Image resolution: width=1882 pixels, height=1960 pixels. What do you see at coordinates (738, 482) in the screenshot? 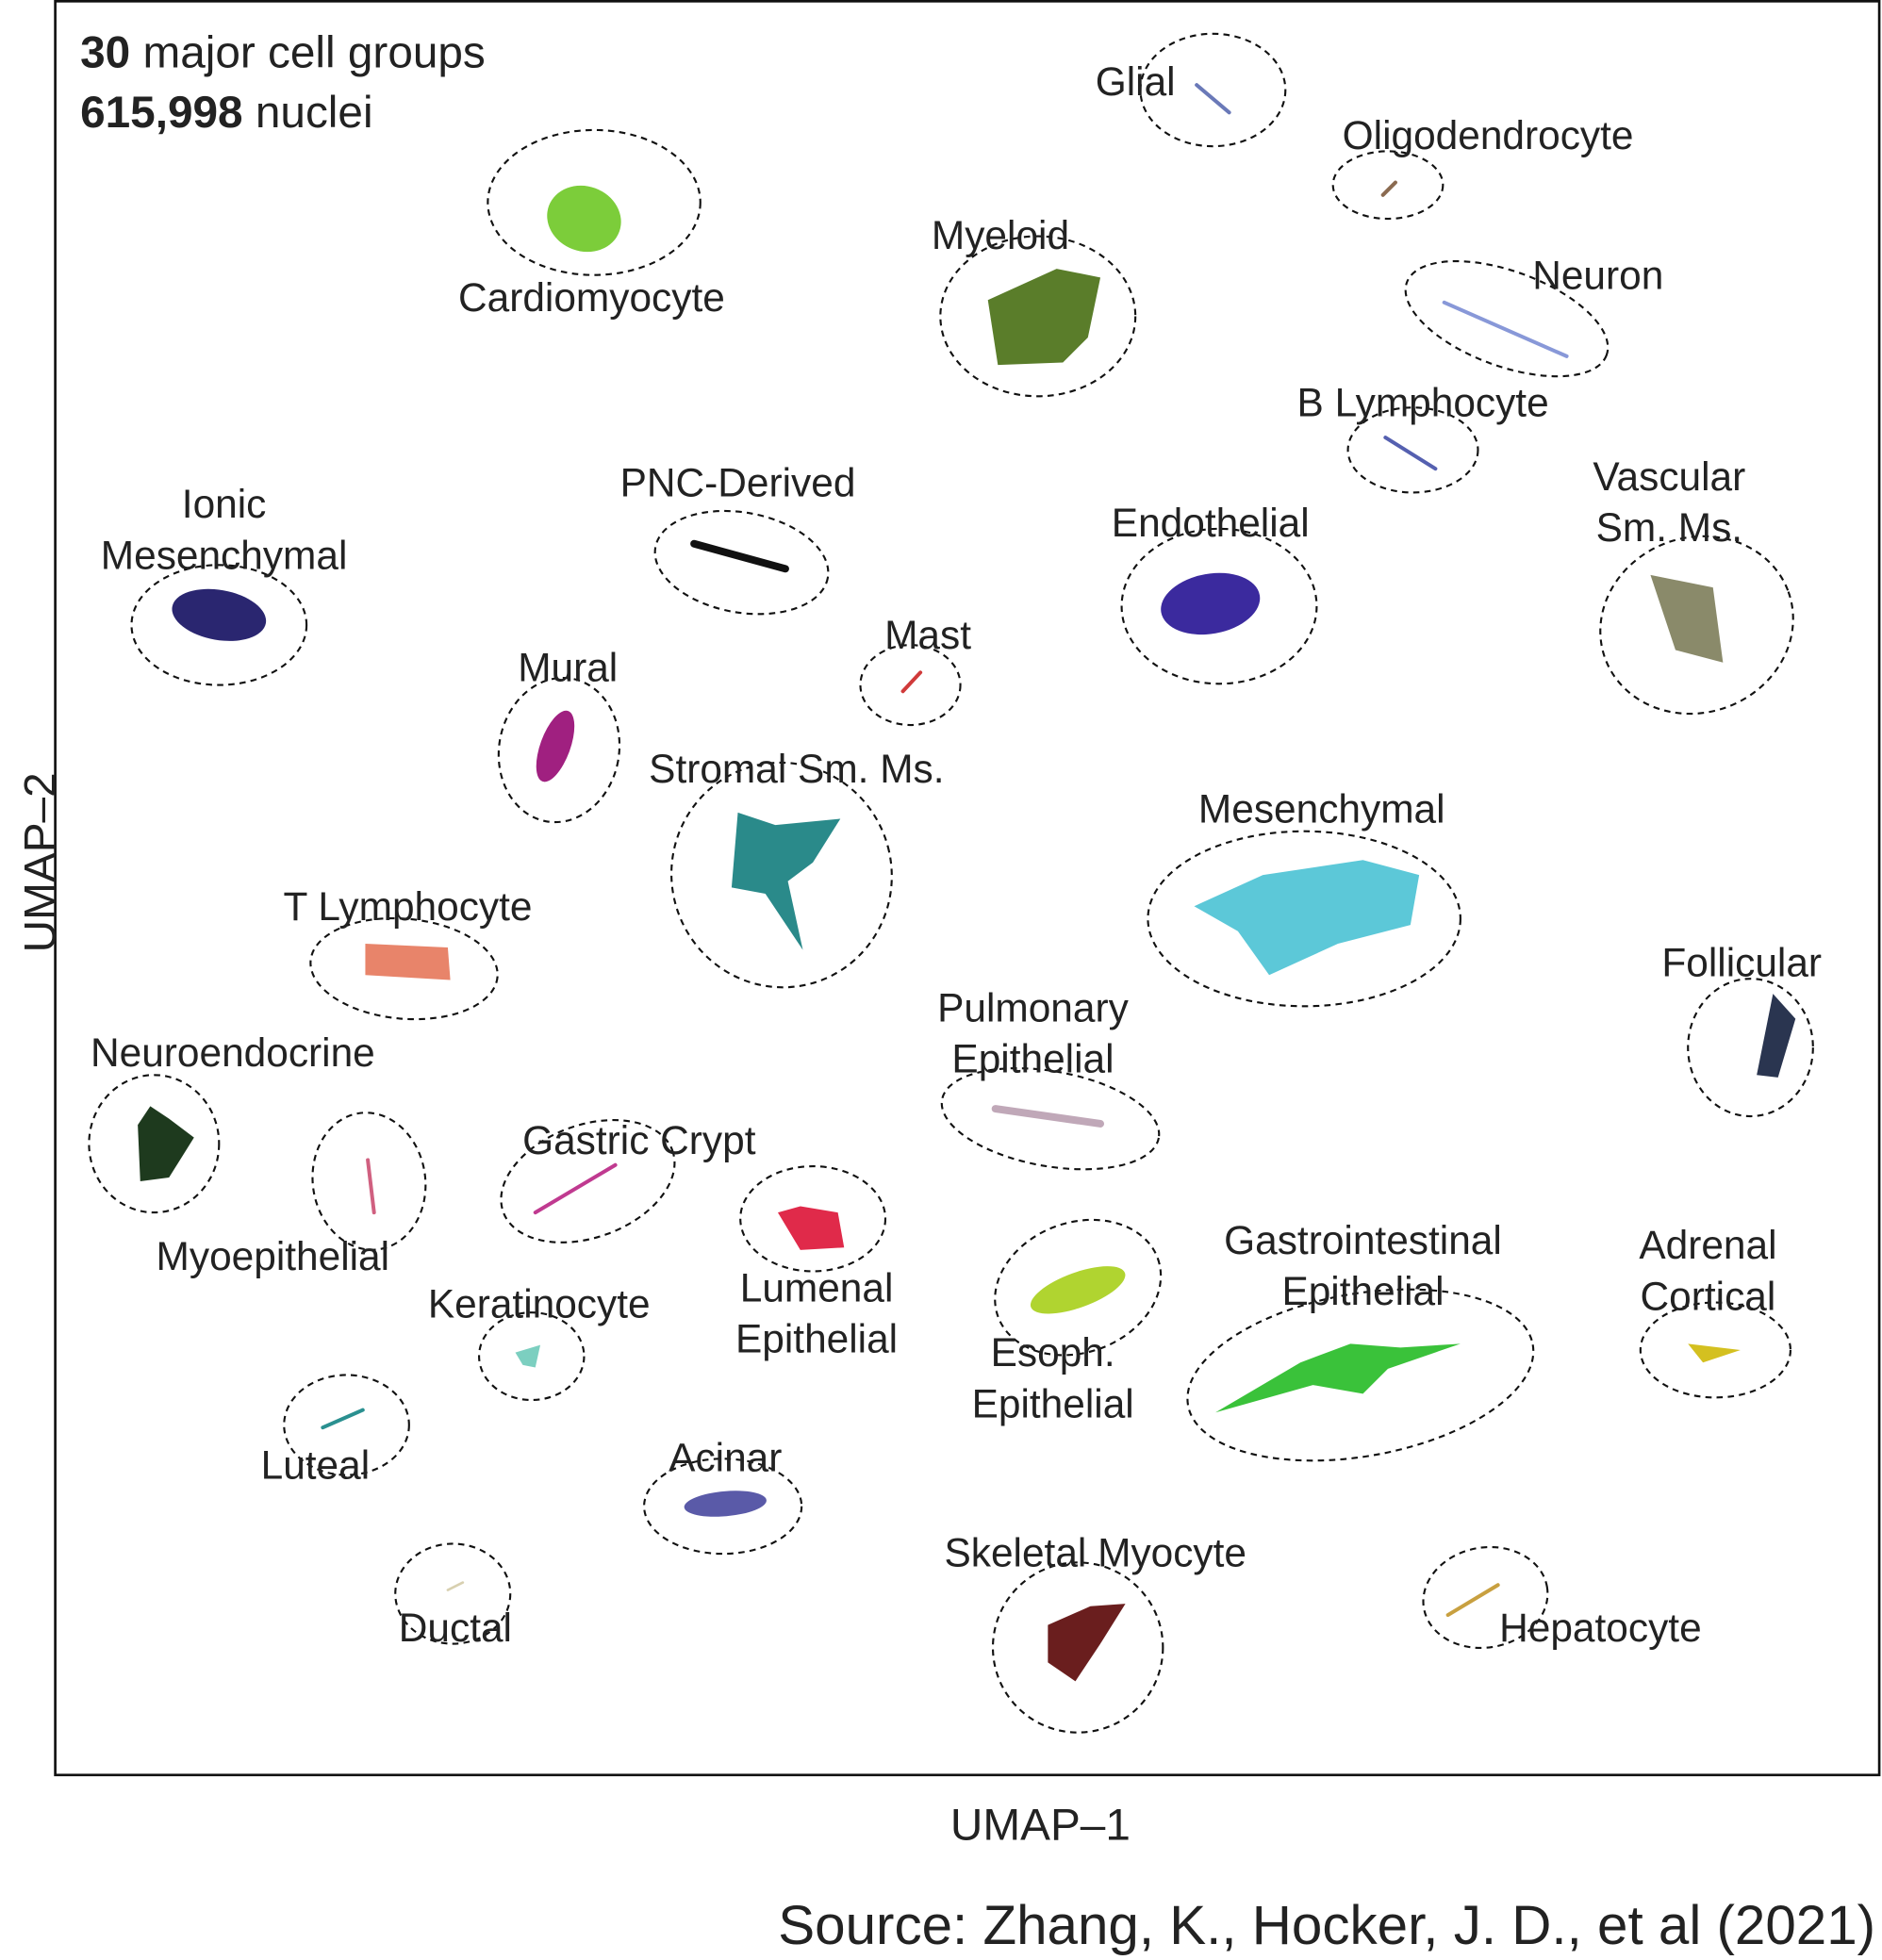
I see `cluster-label: PNC-Derived` at bounding box center [738, 482].